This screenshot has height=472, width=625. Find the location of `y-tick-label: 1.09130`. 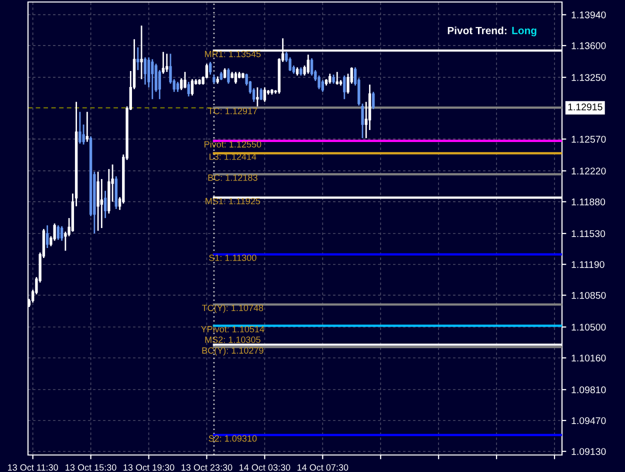

y-tick-label: 1.09130 is located at coordinates (589, 451).